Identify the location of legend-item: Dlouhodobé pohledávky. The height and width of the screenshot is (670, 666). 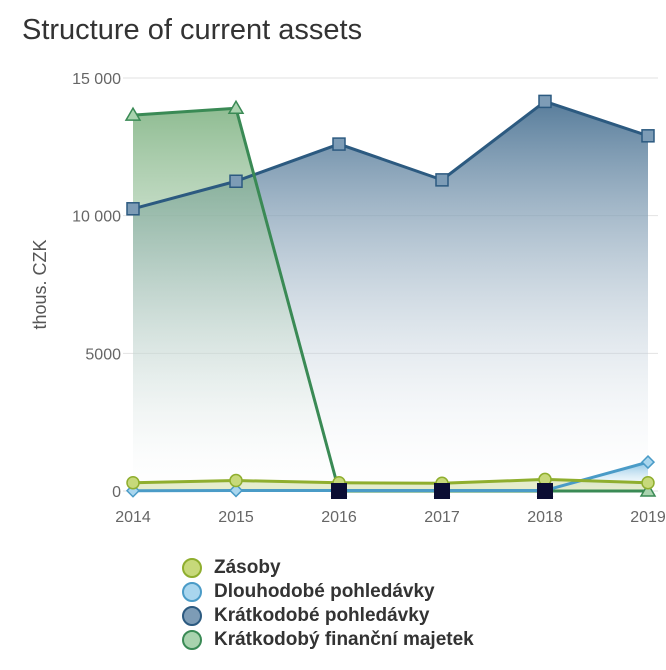
(328, 592).